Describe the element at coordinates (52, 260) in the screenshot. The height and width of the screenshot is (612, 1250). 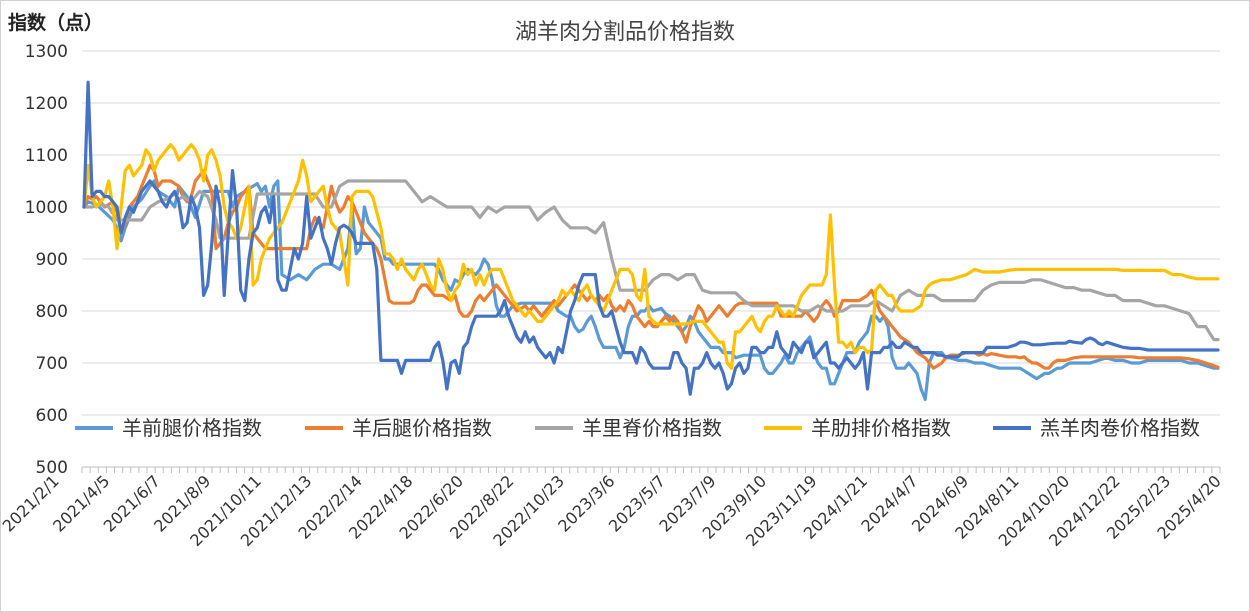
I see `y-tick-label-900: 900` at that location.